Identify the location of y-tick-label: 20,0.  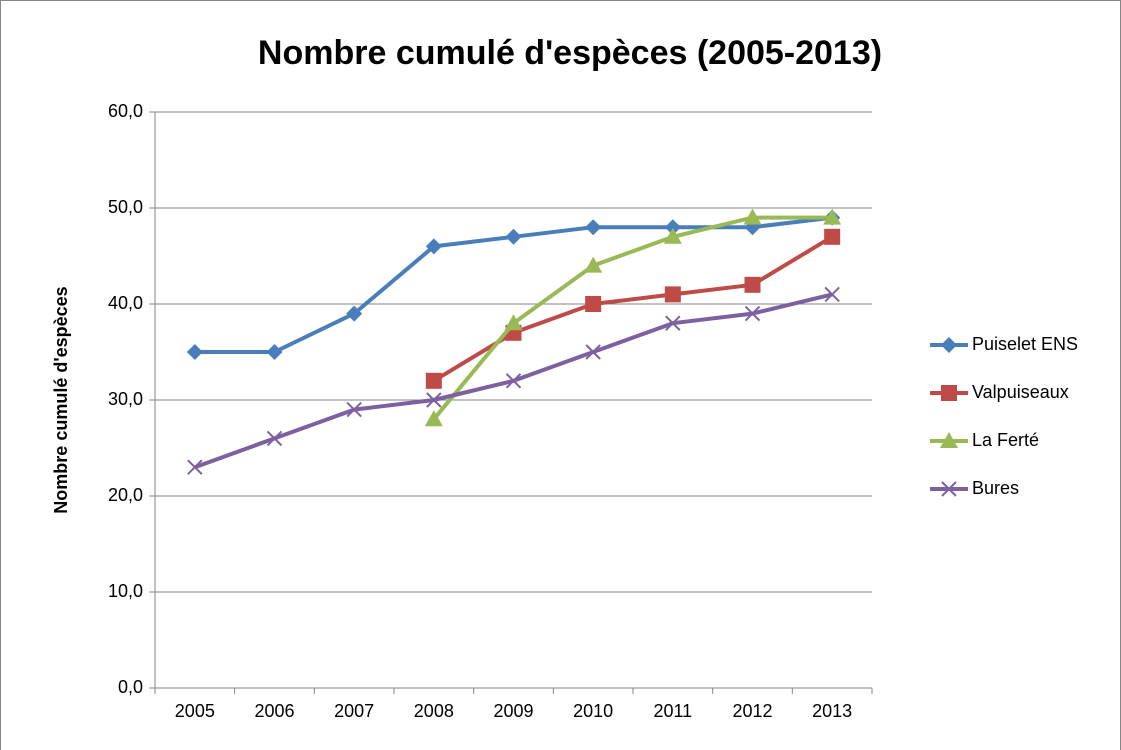
(125, 495).